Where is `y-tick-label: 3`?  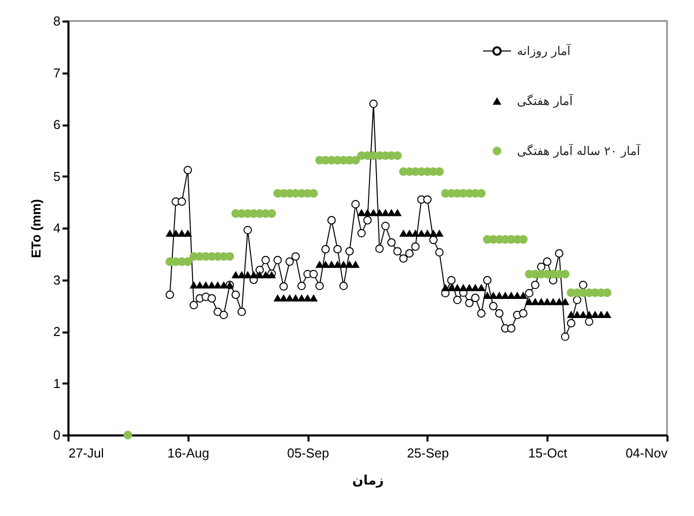 y-tick-label: 3 is located at coordinates (56, 280).